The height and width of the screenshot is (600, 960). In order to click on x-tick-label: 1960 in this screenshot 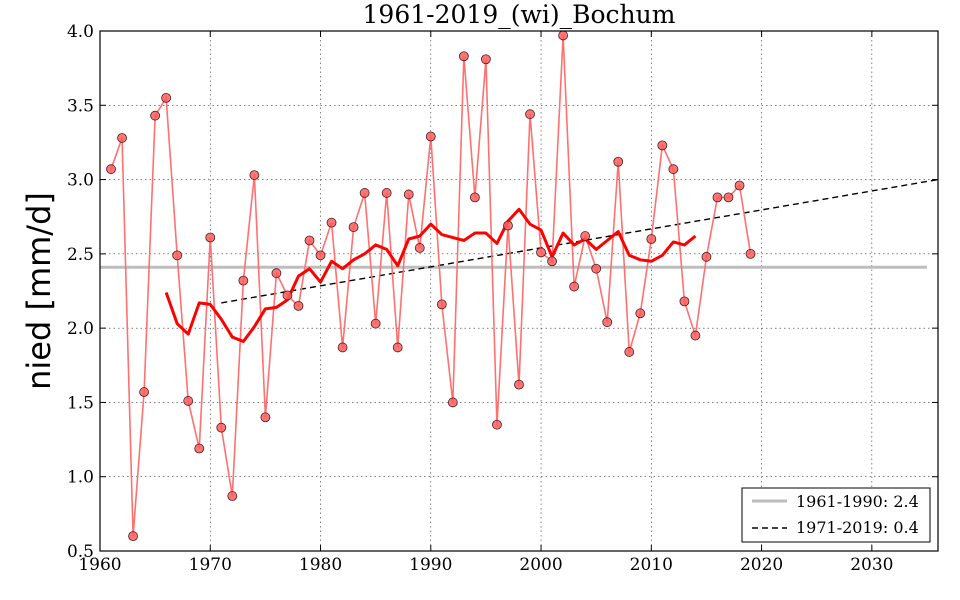, I will do `click(99, 565)`.